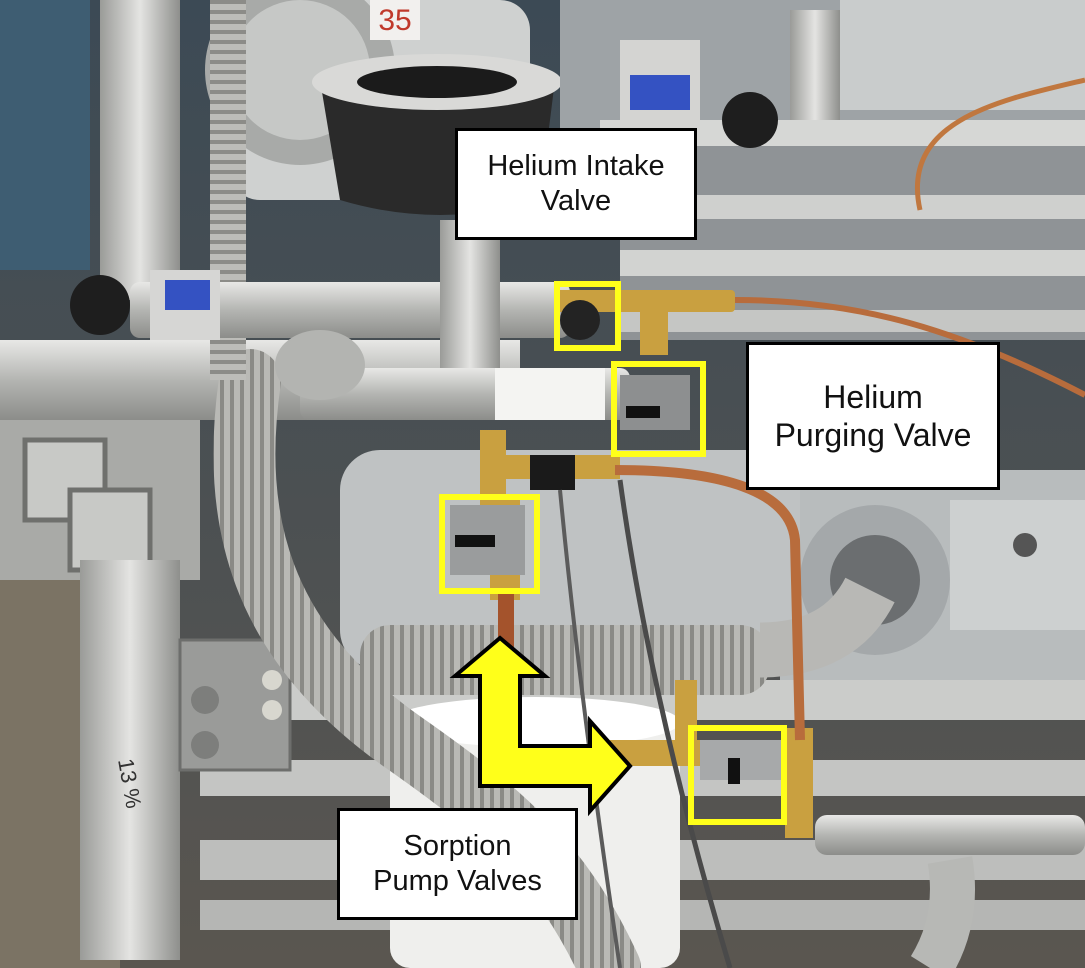 Image resolution: width=1085 pixels, height=968 pixels. What do you see at coordinates (827, 627) in the screenshot?
I see `elbow-fitting` at bounding box center [827, 627].